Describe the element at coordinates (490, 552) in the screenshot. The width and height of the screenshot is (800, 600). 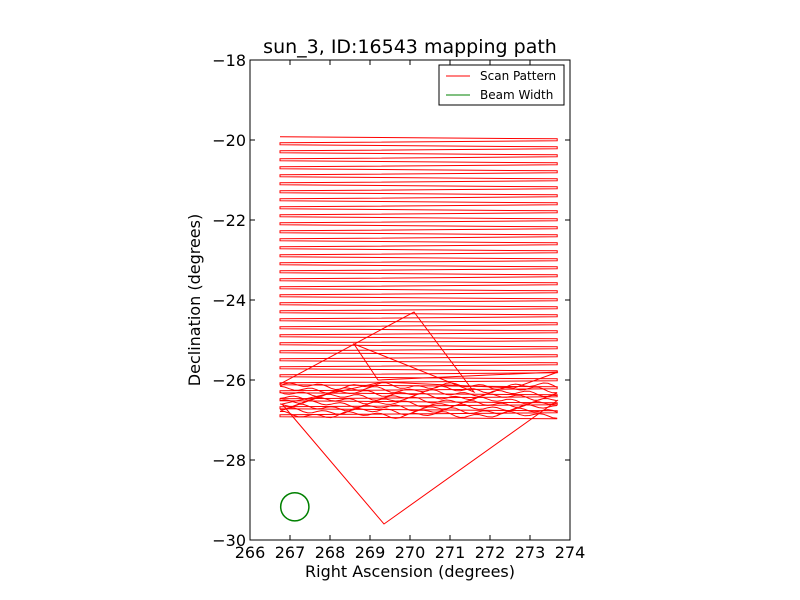
I see `x-tick-label: 272` at that location.